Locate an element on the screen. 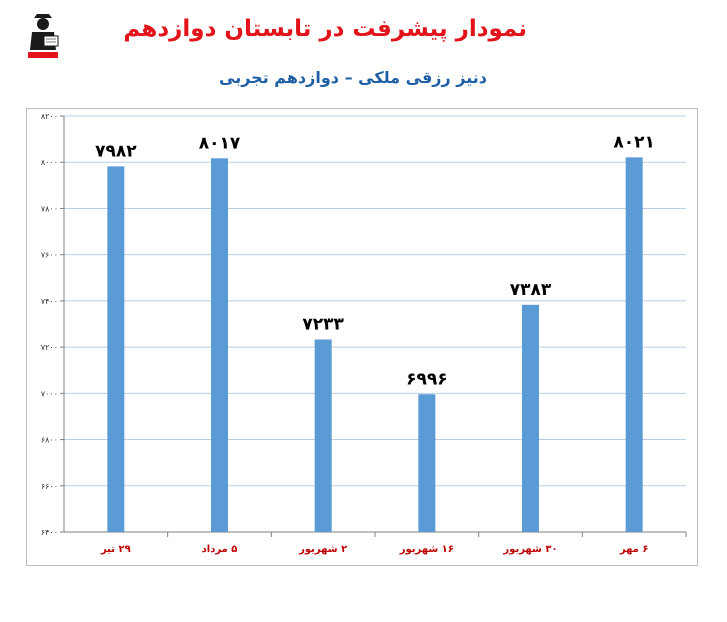  category-label: ۲۹ تیر is located at coordinates (115, 549).